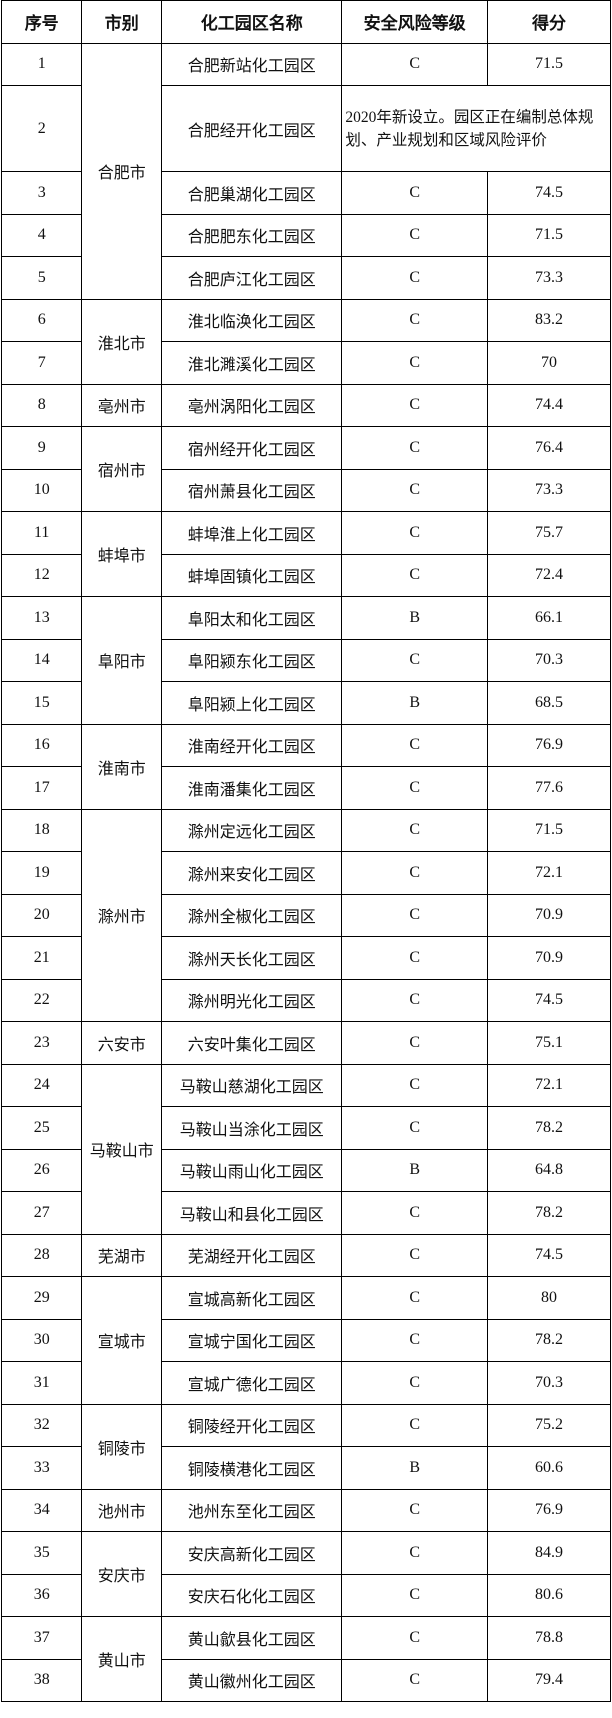  What do you see at coordinates (41, 1043) in the screenshot?
I see `row-number: 23` at bounding box center [41, 1043].